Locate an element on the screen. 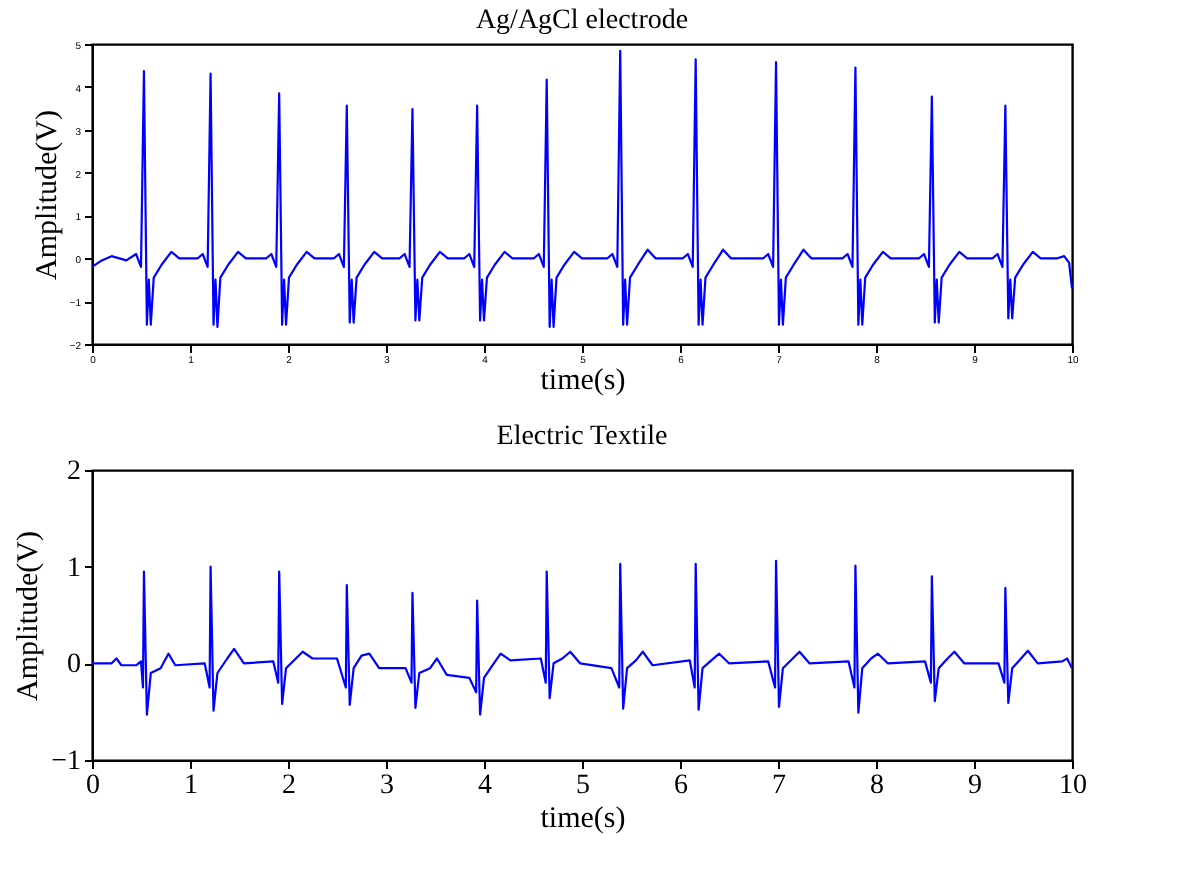 The width and height of the screenshot is (1188, 872). y-tick-label: −1 is located at coordinates (66, 762).